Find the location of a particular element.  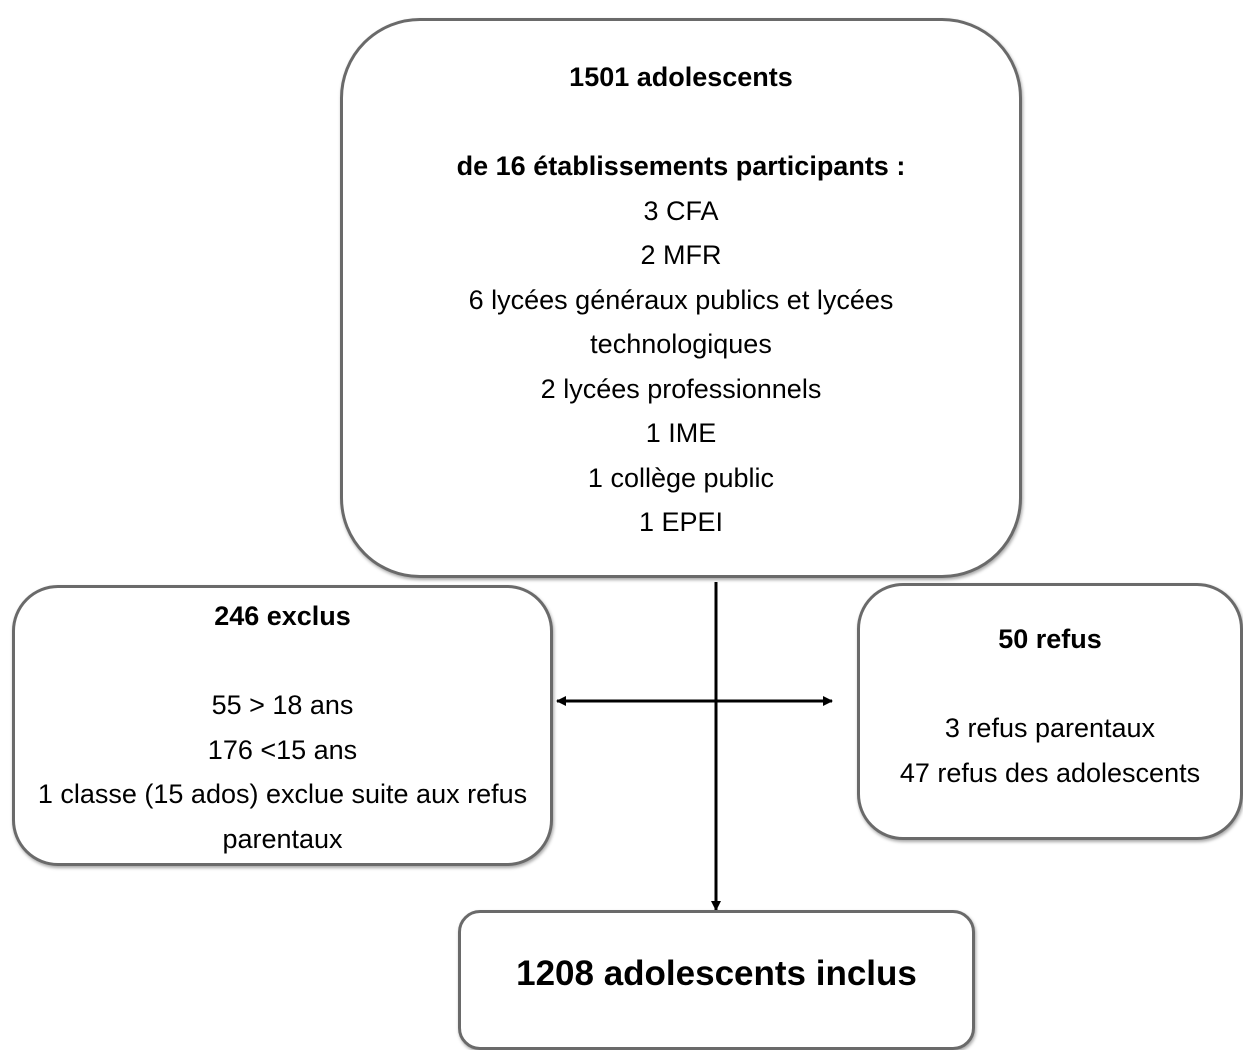

node-line: 176 <15 ans is located at coordinates (282, 749).